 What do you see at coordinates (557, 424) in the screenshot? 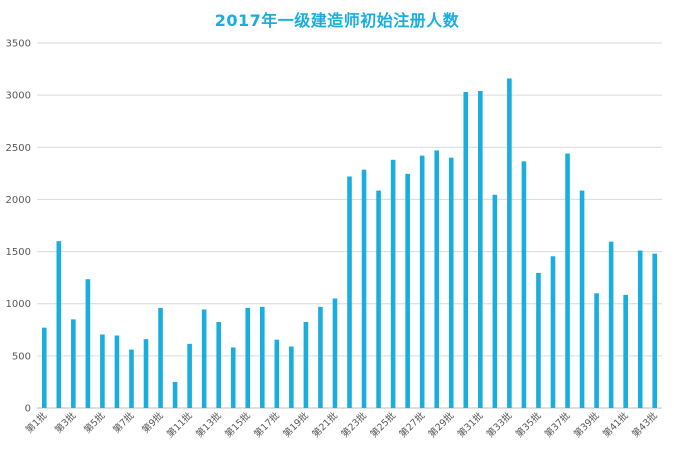
I see `x-tick-label: 第37批` at bounding box center [557, 424].